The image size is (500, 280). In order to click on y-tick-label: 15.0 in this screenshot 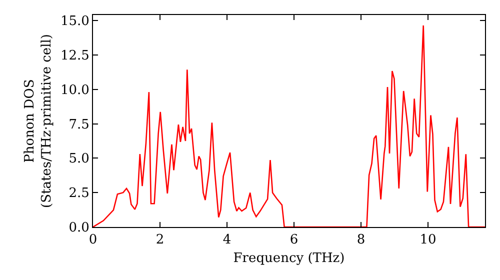, I will do `click(75, 22)`.